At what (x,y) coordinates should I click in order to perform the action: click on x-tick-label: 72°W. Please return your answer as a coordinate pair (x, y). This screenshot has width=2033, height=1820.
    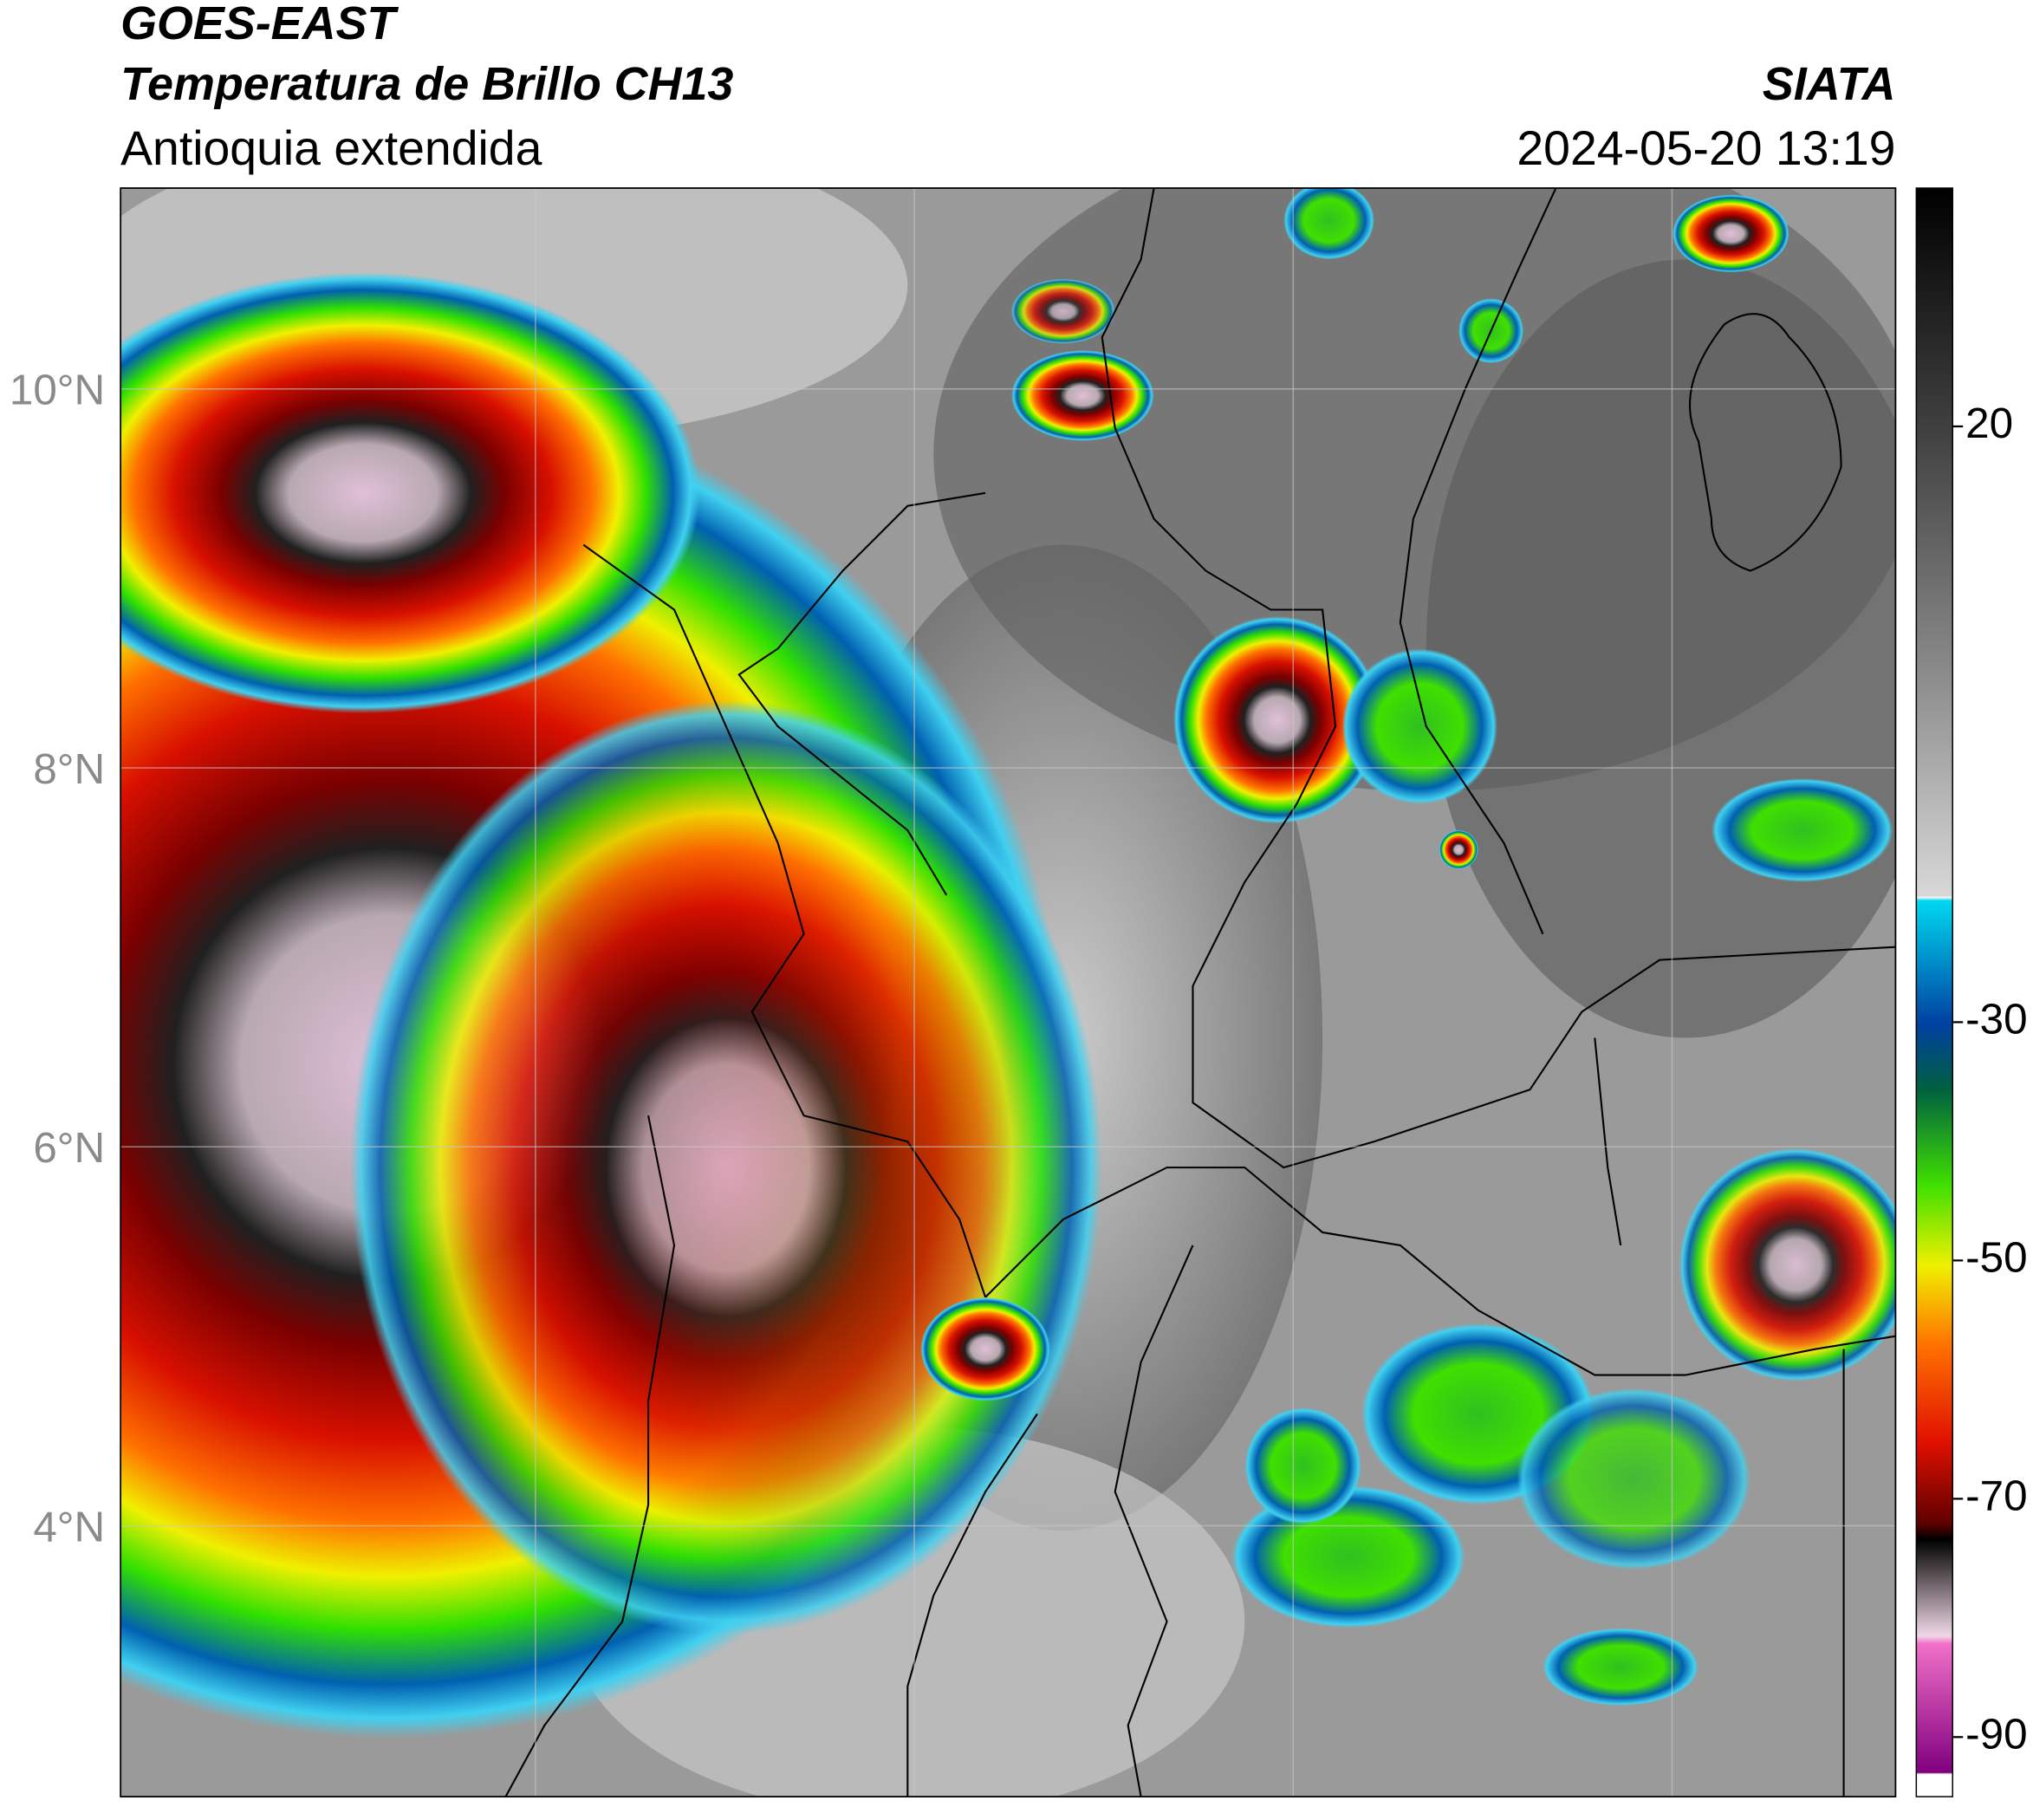
    Looking at the image, I should click on (1672, 1816).